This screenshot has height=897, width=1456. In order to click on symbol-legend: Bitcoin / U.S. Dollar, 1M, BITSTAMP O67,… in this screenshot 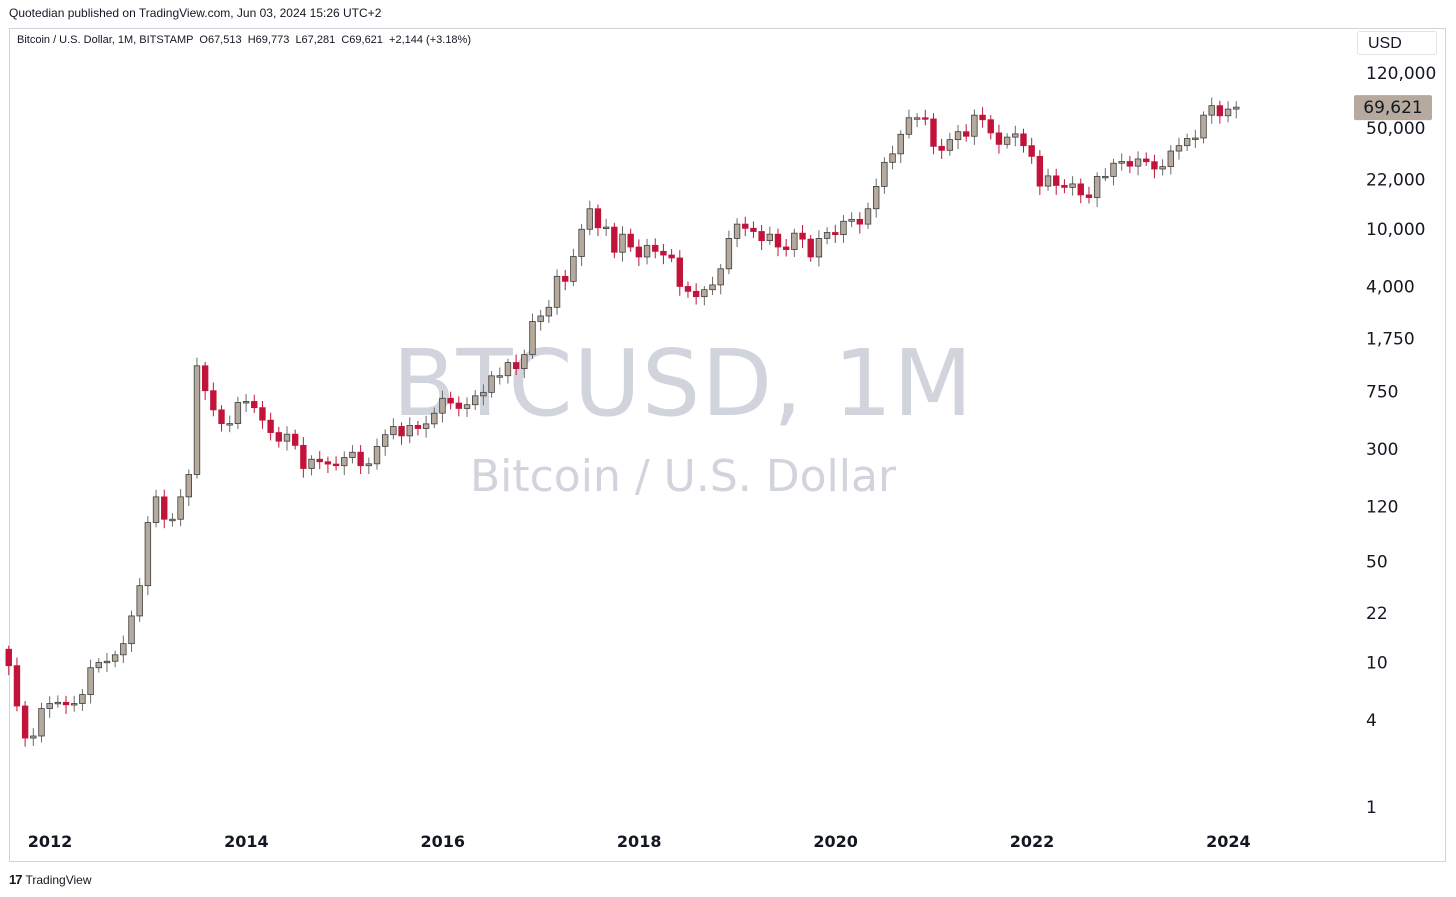, I will do `click(244, 40)`.